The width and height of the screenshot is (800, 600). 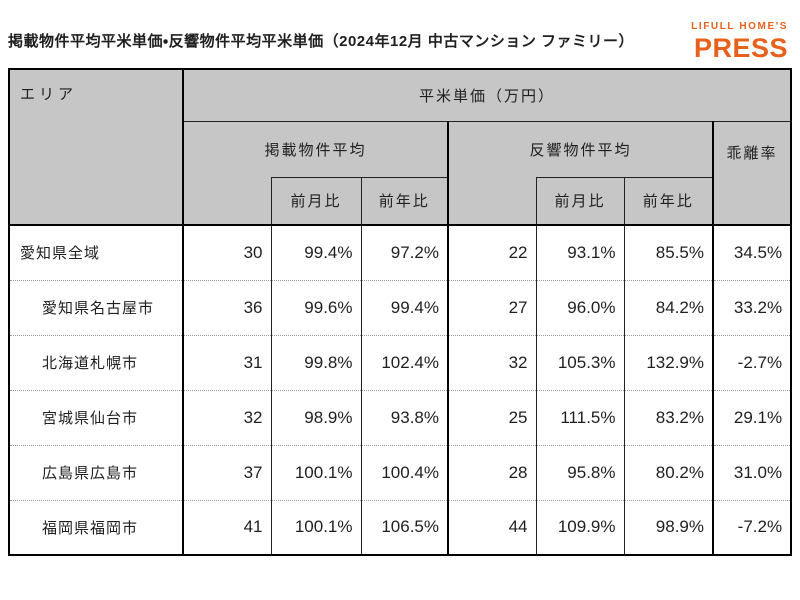 I want to click on divergence-cell: 31.0%, so click(x=751, y=472).